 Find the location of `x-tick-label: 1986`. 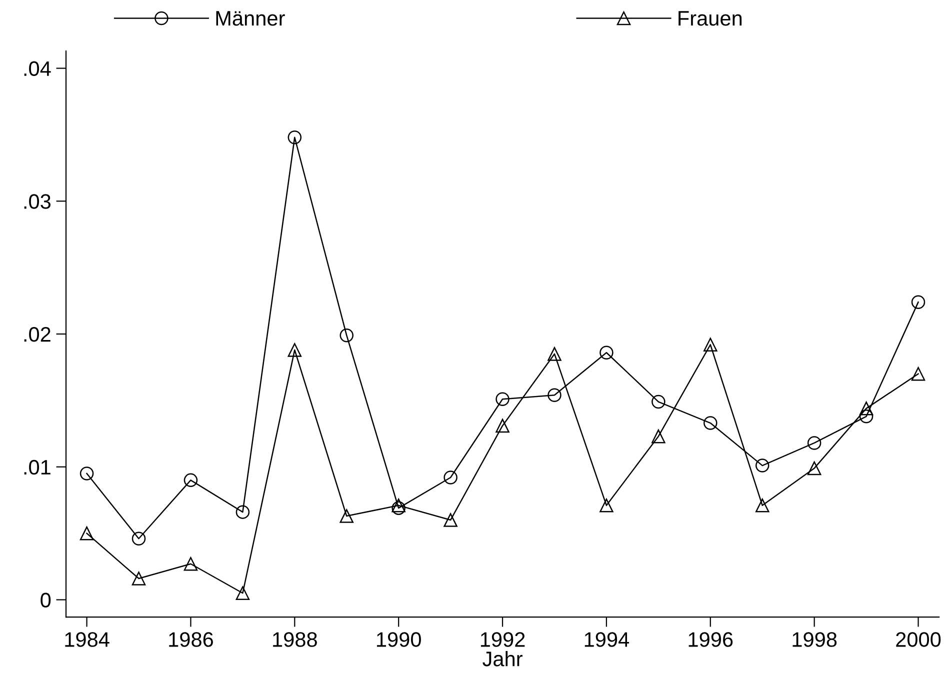

x-tick-label: 1986 is located at coordinates (191, 639).